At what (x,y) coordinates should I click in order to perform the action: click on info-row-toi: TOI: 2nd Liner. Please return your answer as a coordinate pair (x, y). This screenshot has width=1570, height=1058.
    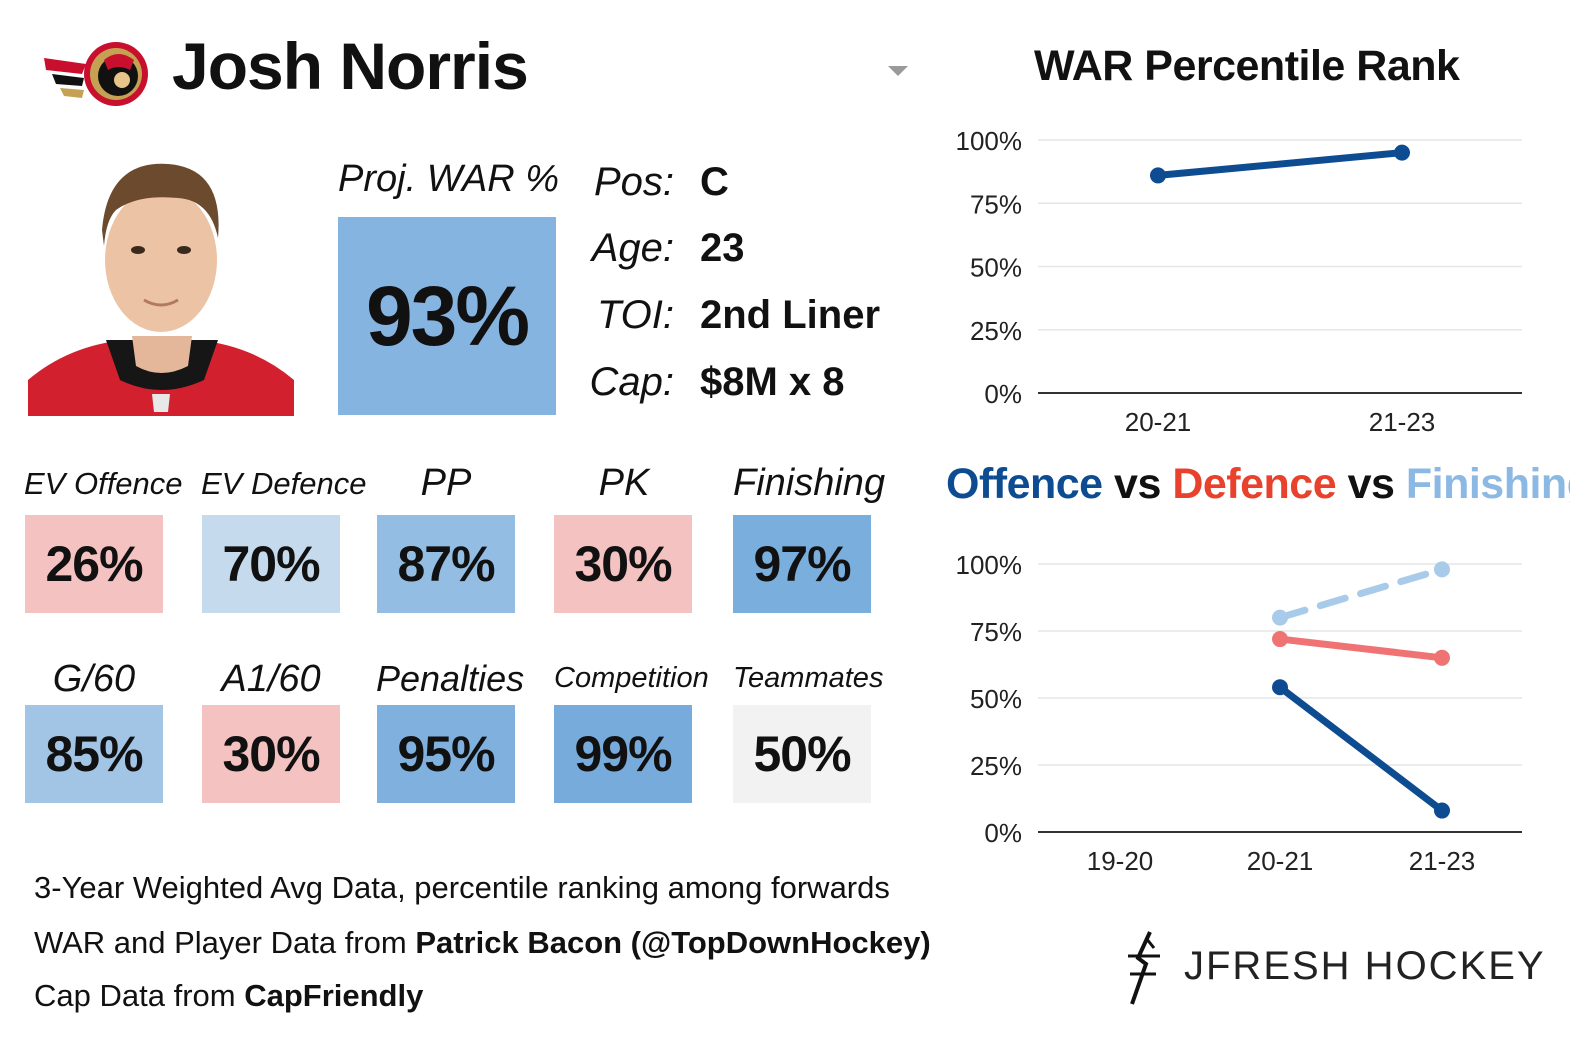
    Looking at the image, I should click on (740, 315).